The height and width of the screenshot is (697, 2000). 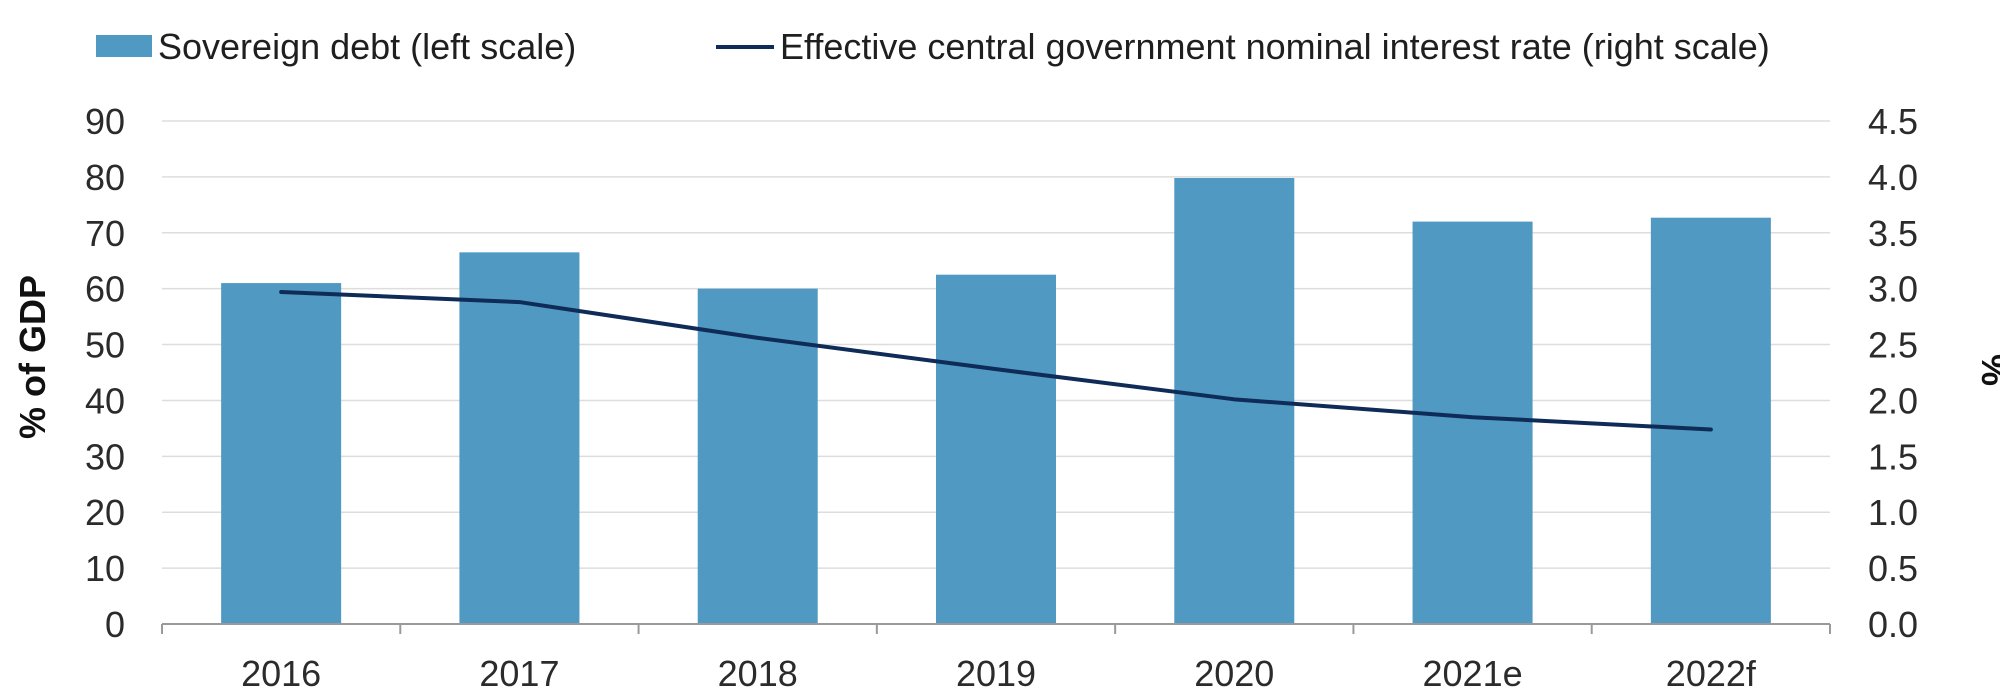 I want to click on y-left-tick-label: 40, so click(x=105, y=400).